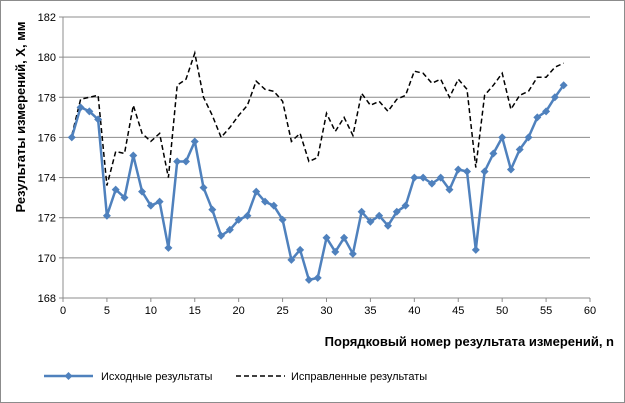 This screenshot has width=625, height=403. I want to click on x-axis-title: Порядковый номер результата измерений, n, so click(469, 341).